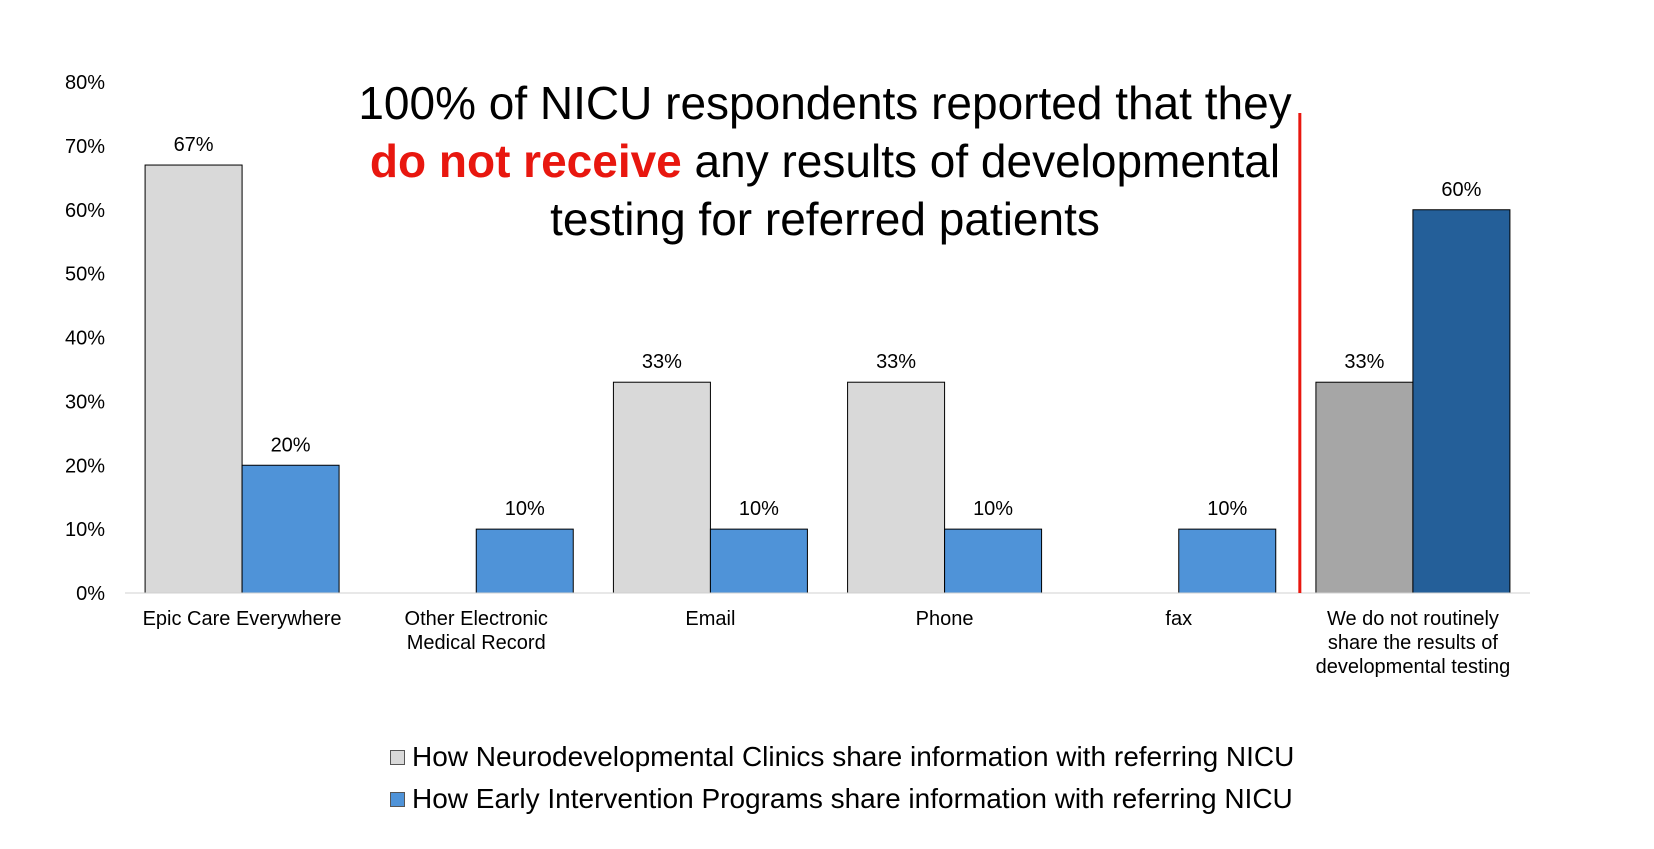 The height and width of the screenshot is (849, 1654). I want to click on y-tick-label: 10%, so click(85, 530).